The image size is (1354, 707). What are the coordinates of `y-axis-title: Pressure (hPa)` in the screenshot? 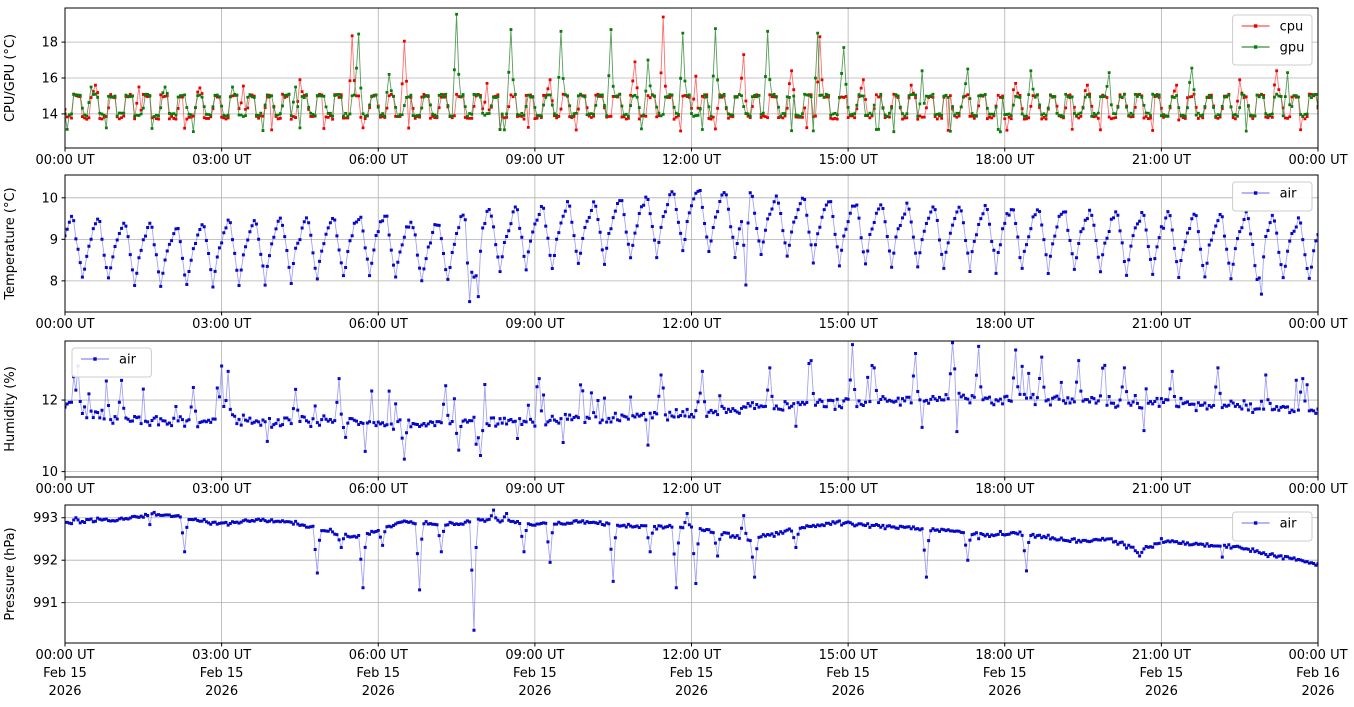 It's located at (10, 573).